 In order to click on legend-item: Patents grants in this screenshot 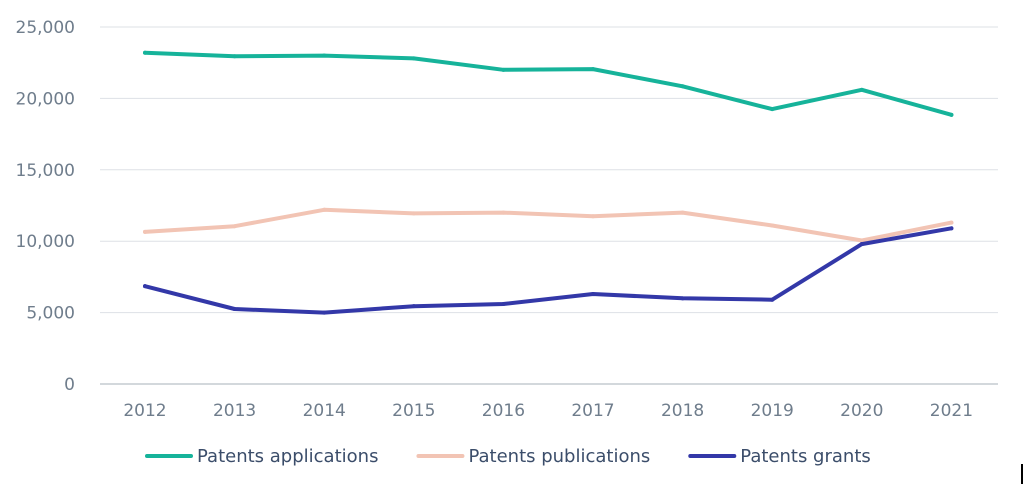, I will do `click(779, 456)`.